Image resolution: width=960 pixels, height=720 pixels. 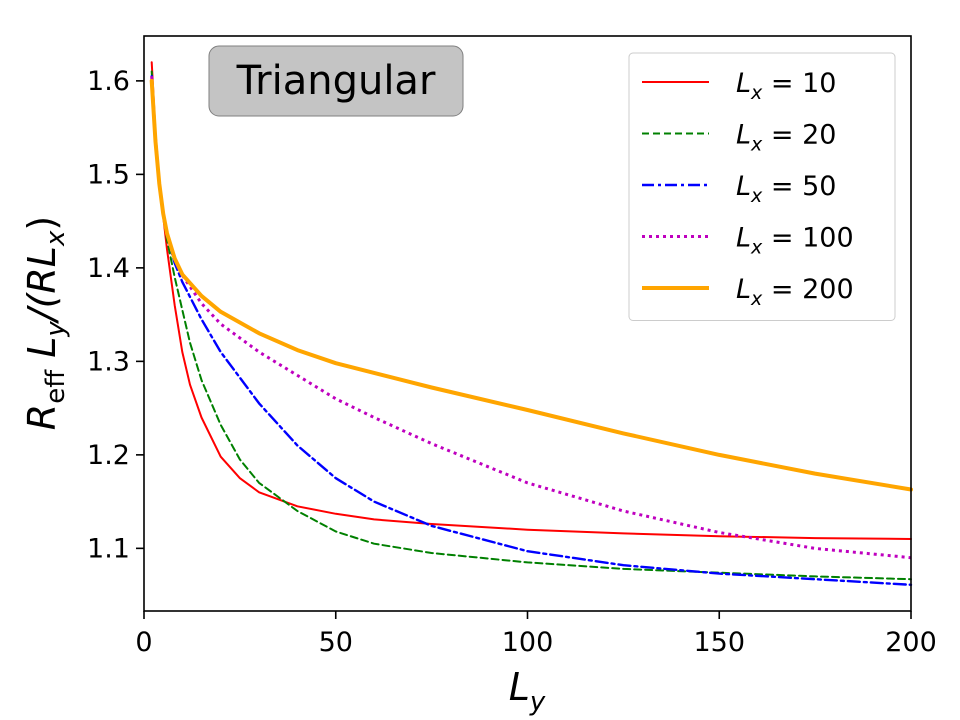 I want to click on y-axis-title-part: /(RL, so click(x=42, y=285).